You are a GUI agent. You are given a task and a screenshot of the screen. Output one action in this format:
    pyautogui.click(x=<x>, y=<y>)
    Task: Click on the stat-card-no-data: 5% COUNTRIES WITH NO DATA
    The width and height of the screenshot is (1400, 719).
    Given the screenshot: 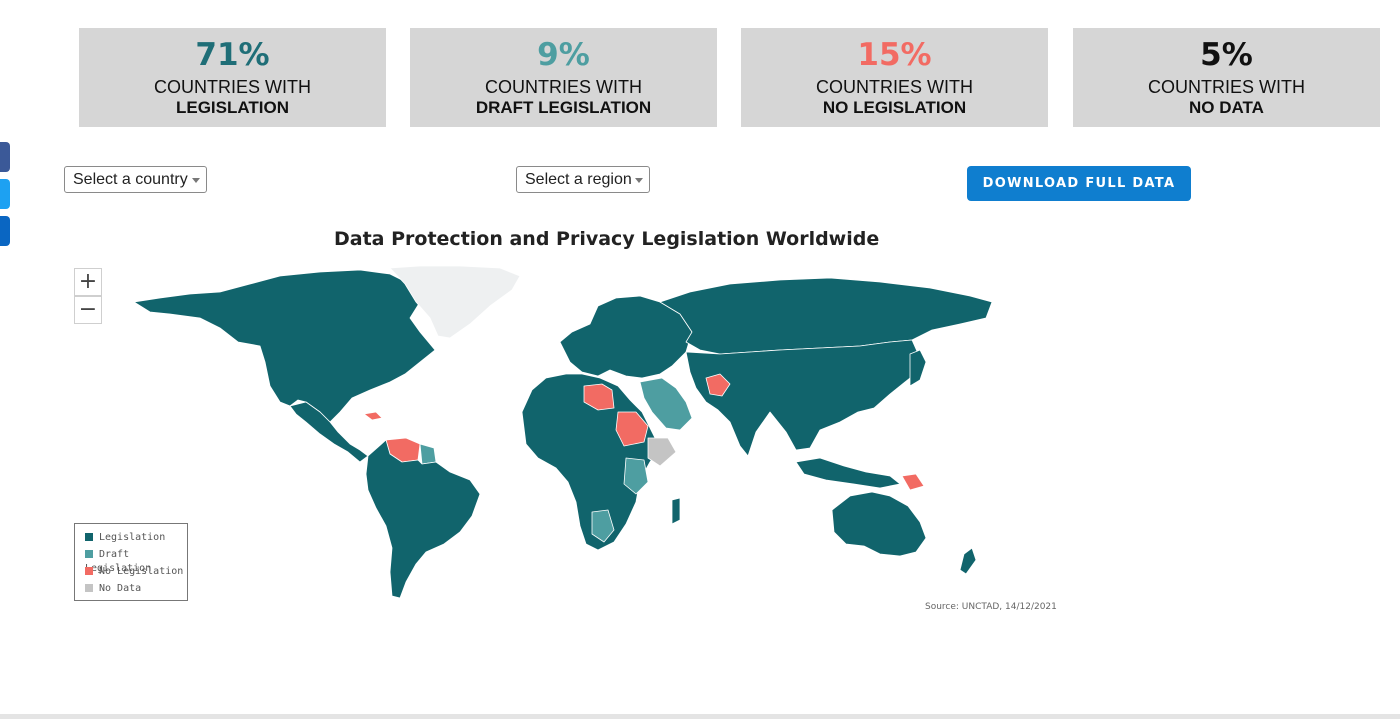 What is the action you would take?
    pyautogui.click(x=1226, y=77)
    